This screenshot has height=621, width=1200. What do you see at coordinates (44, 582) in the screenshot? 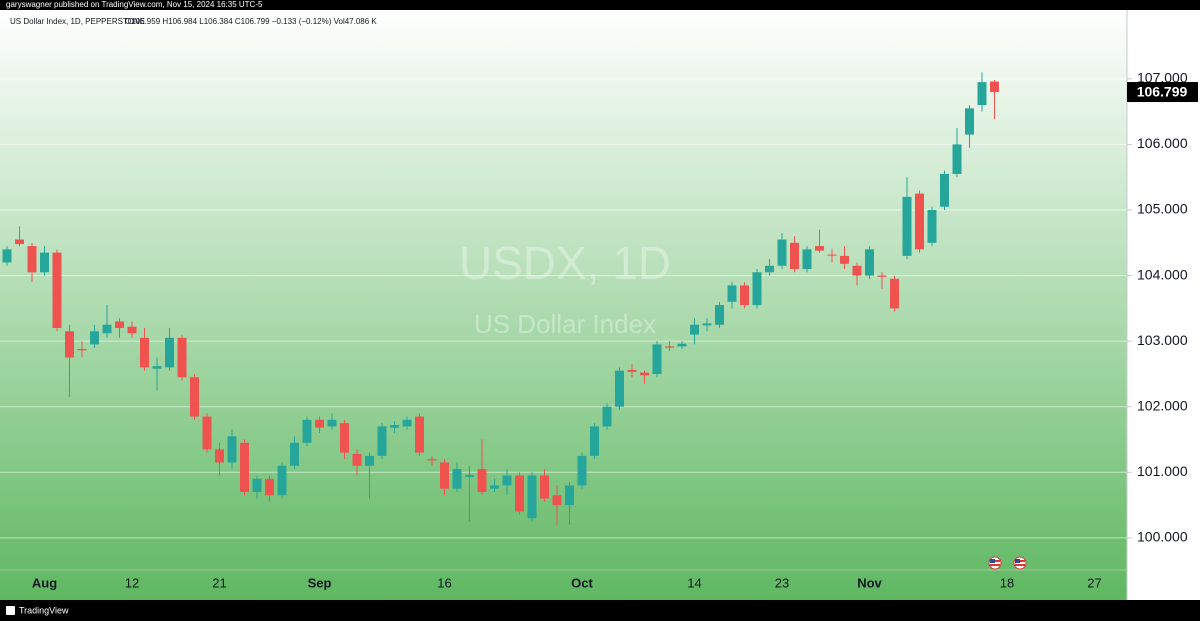
I see `x-tick-label: Aug` at bounding box center [44, 582].